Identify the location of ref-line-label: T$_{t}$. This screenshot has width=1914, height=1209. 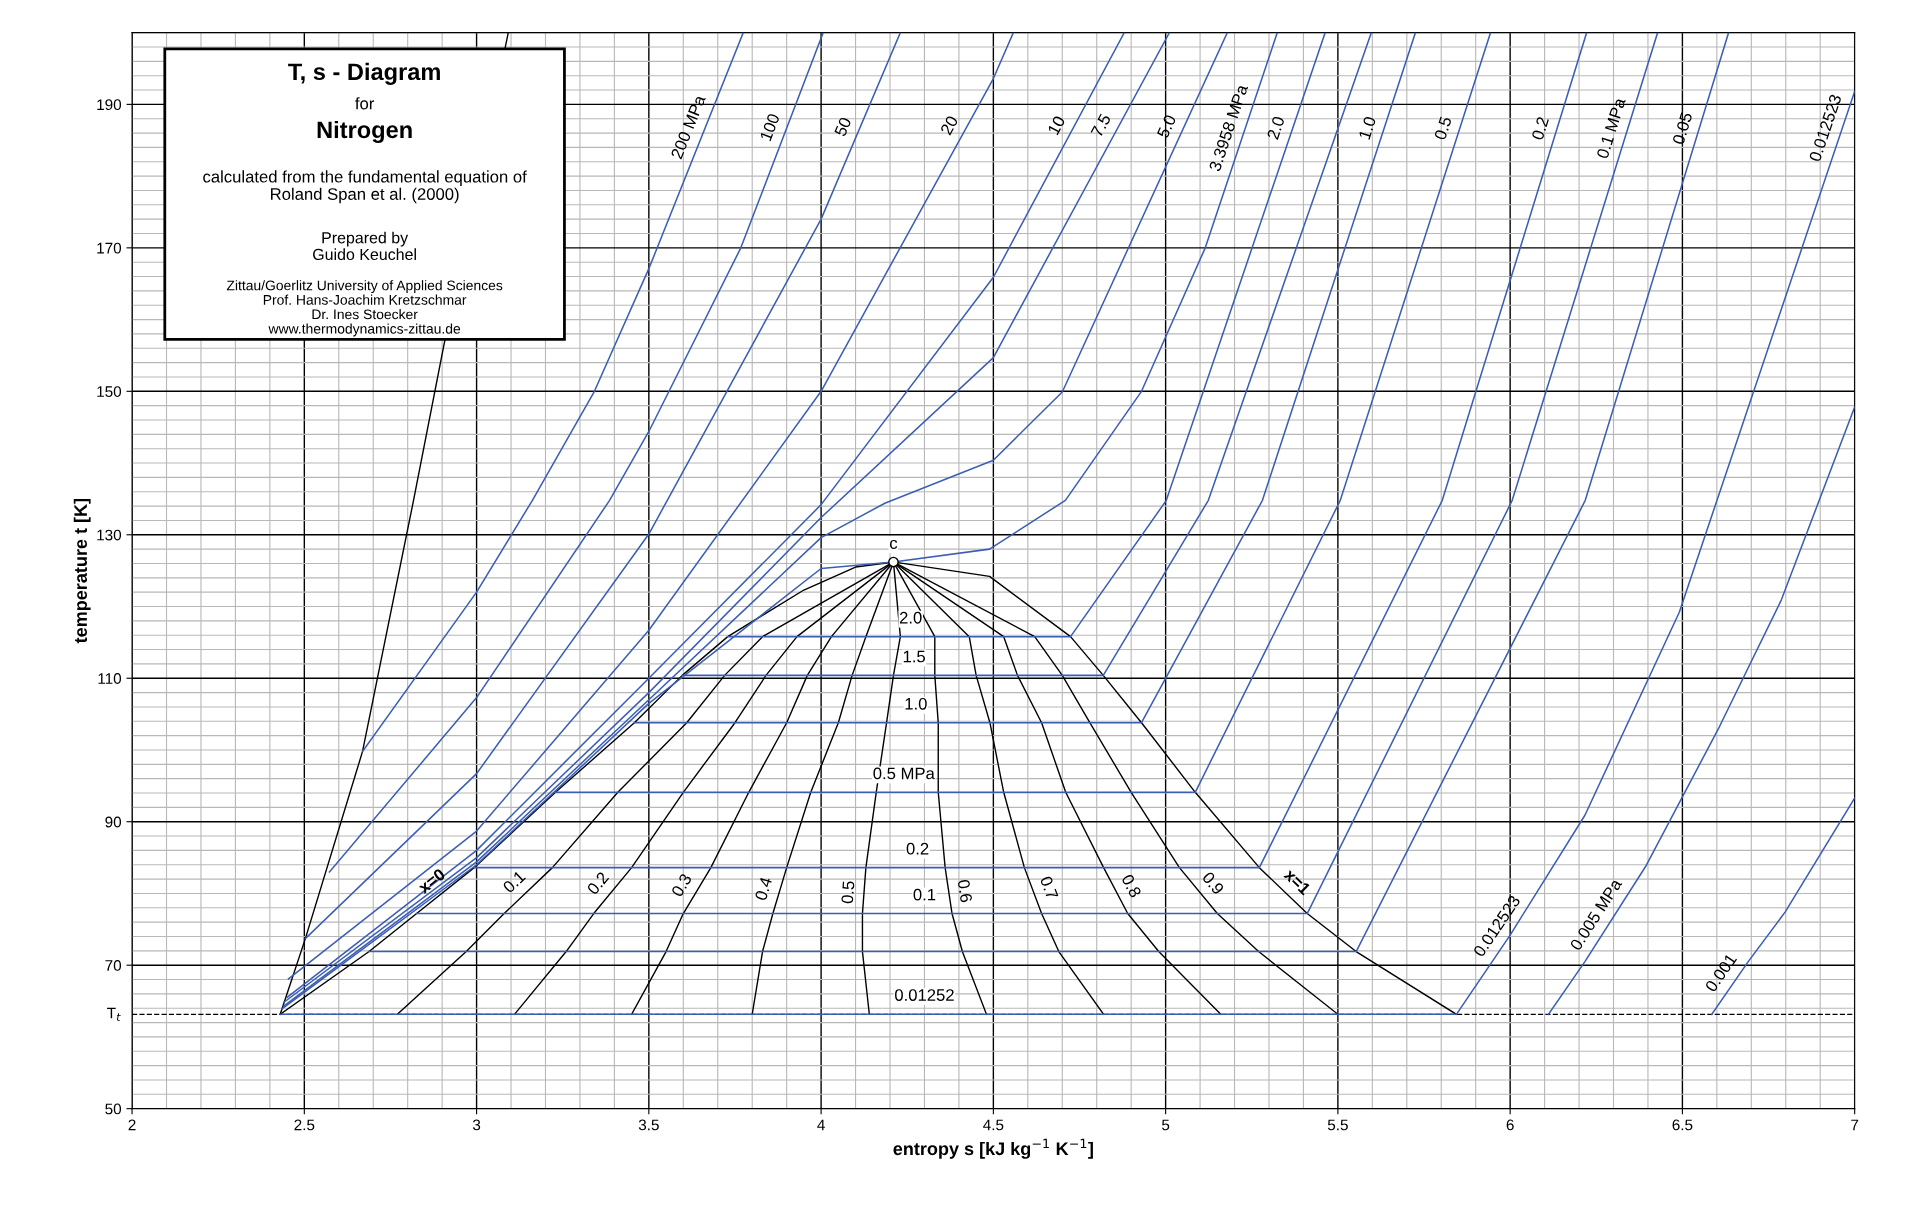
(114, 1014).